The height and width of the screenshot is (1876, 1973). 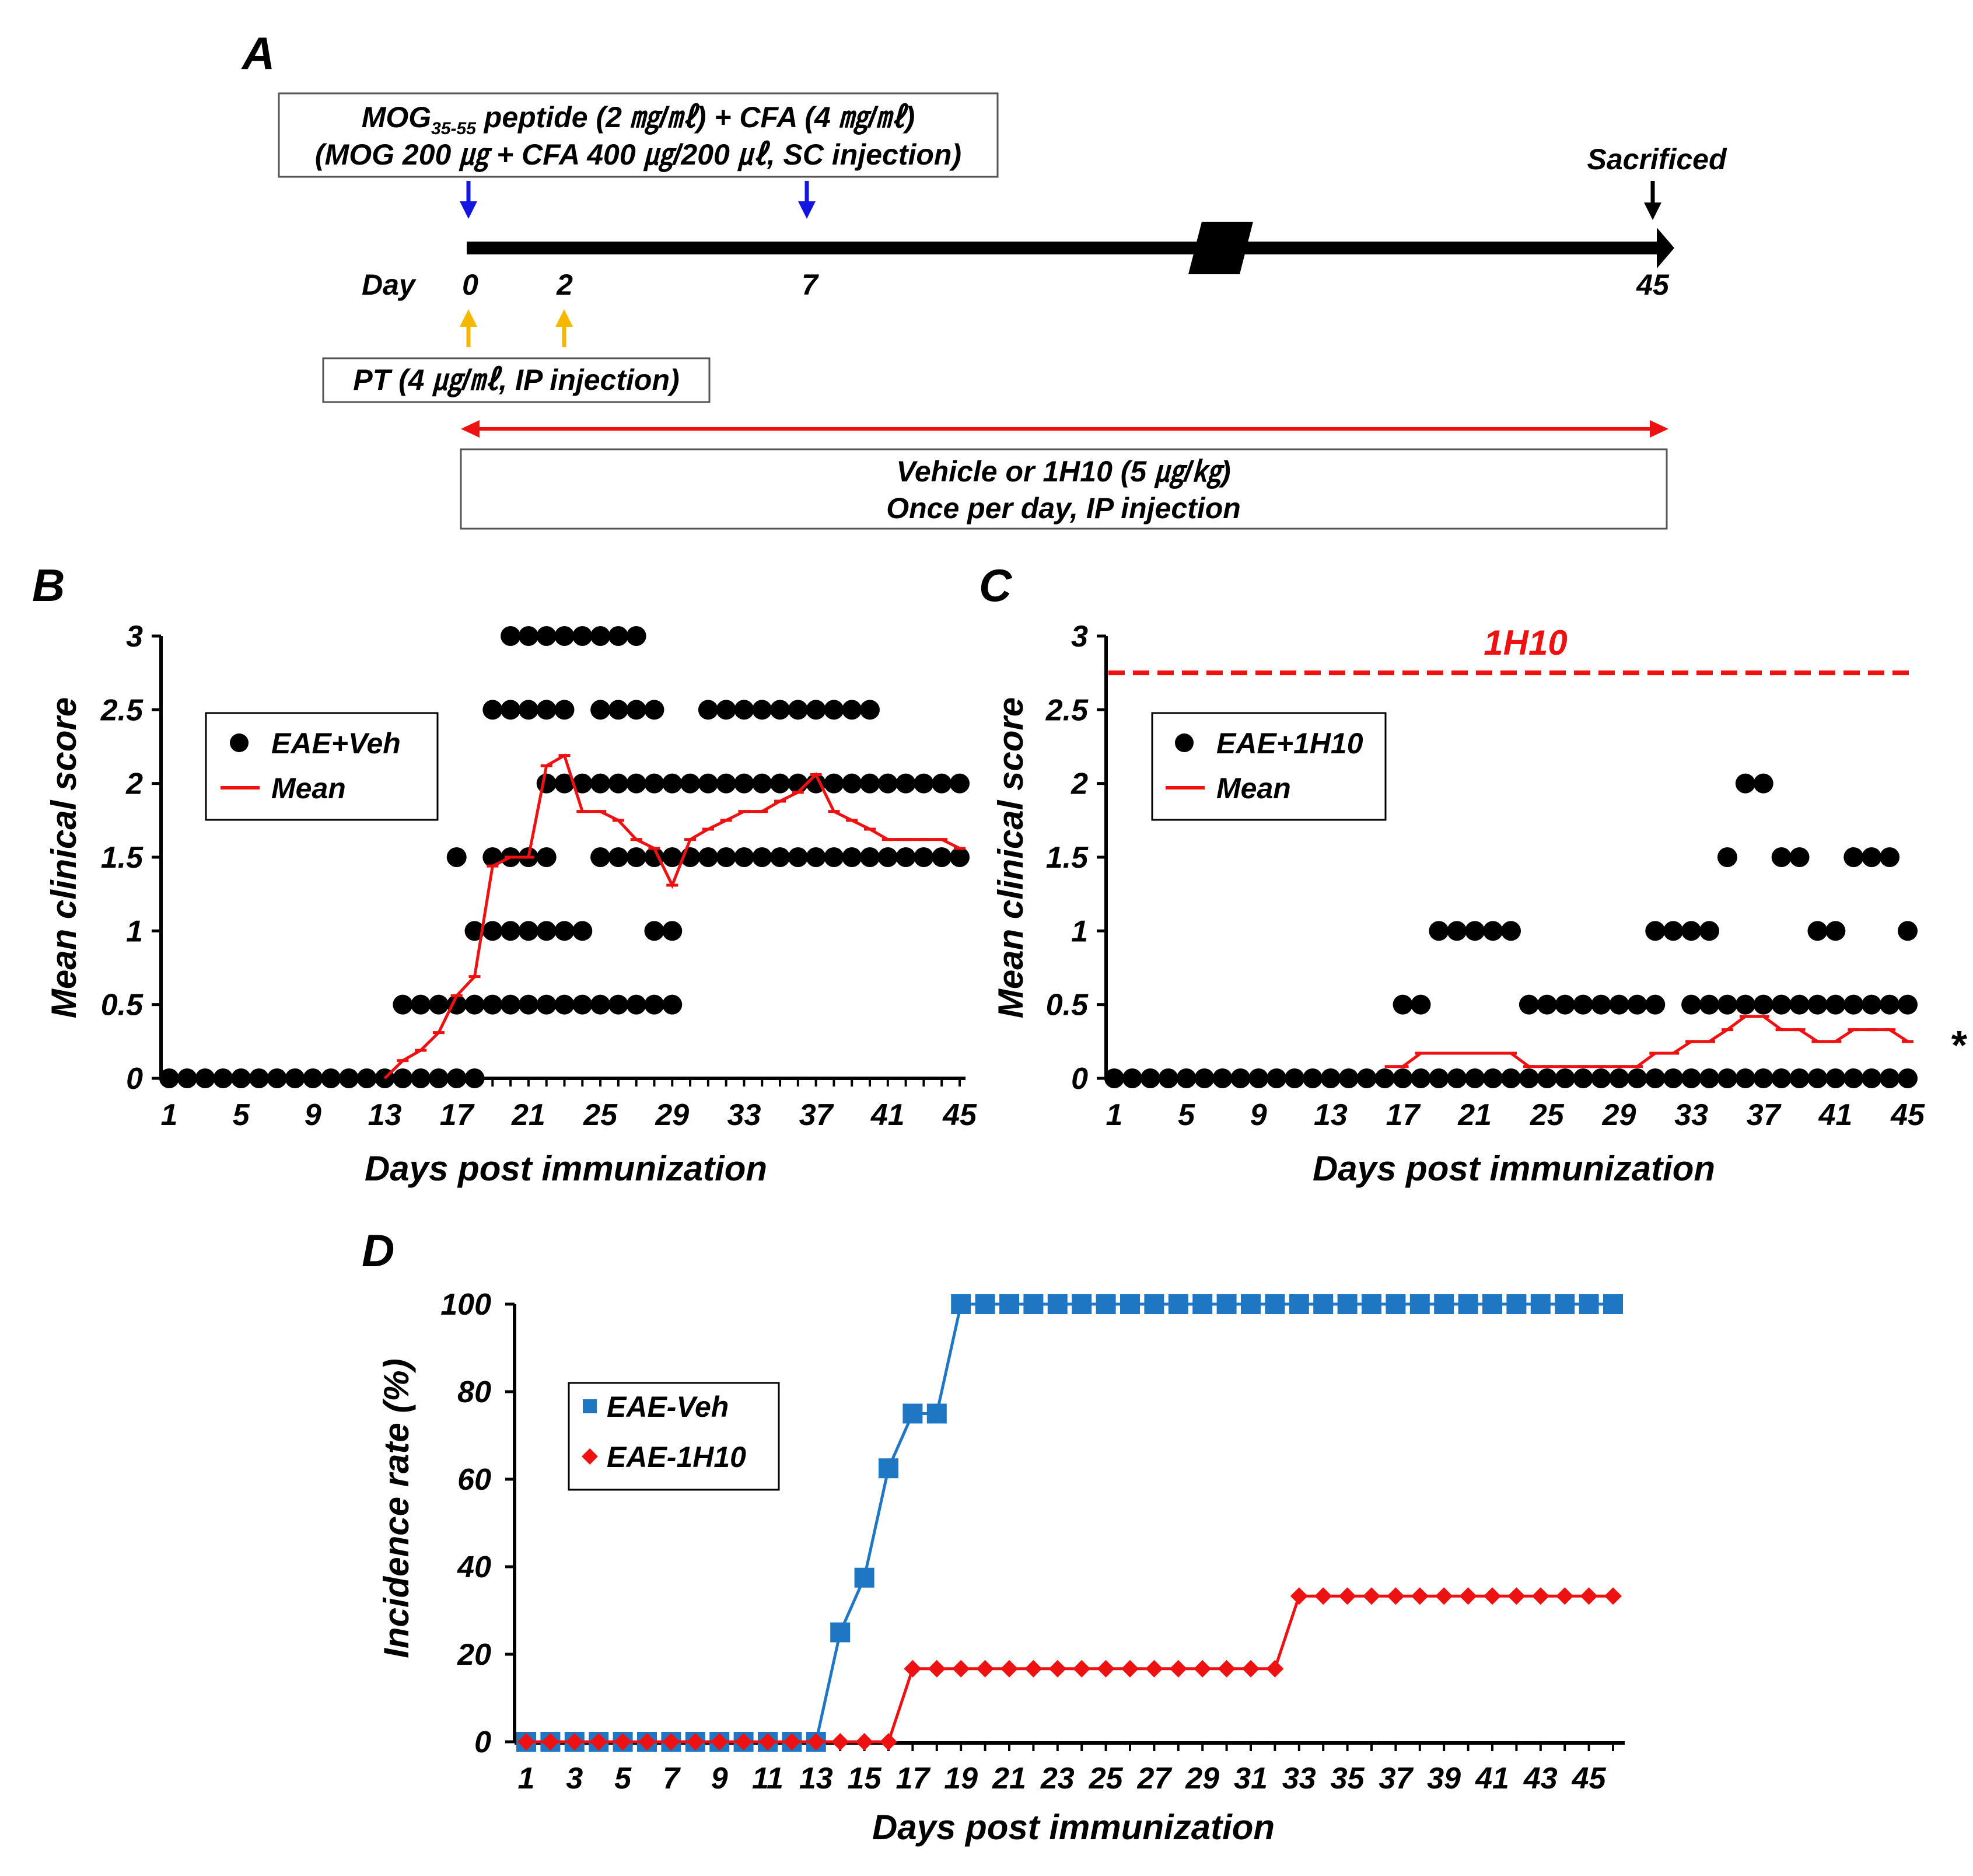 What do you see at coordinates (674, 917) in the screenshot?
I see `panel-b-mean-line` at bounding box center [674, 917].